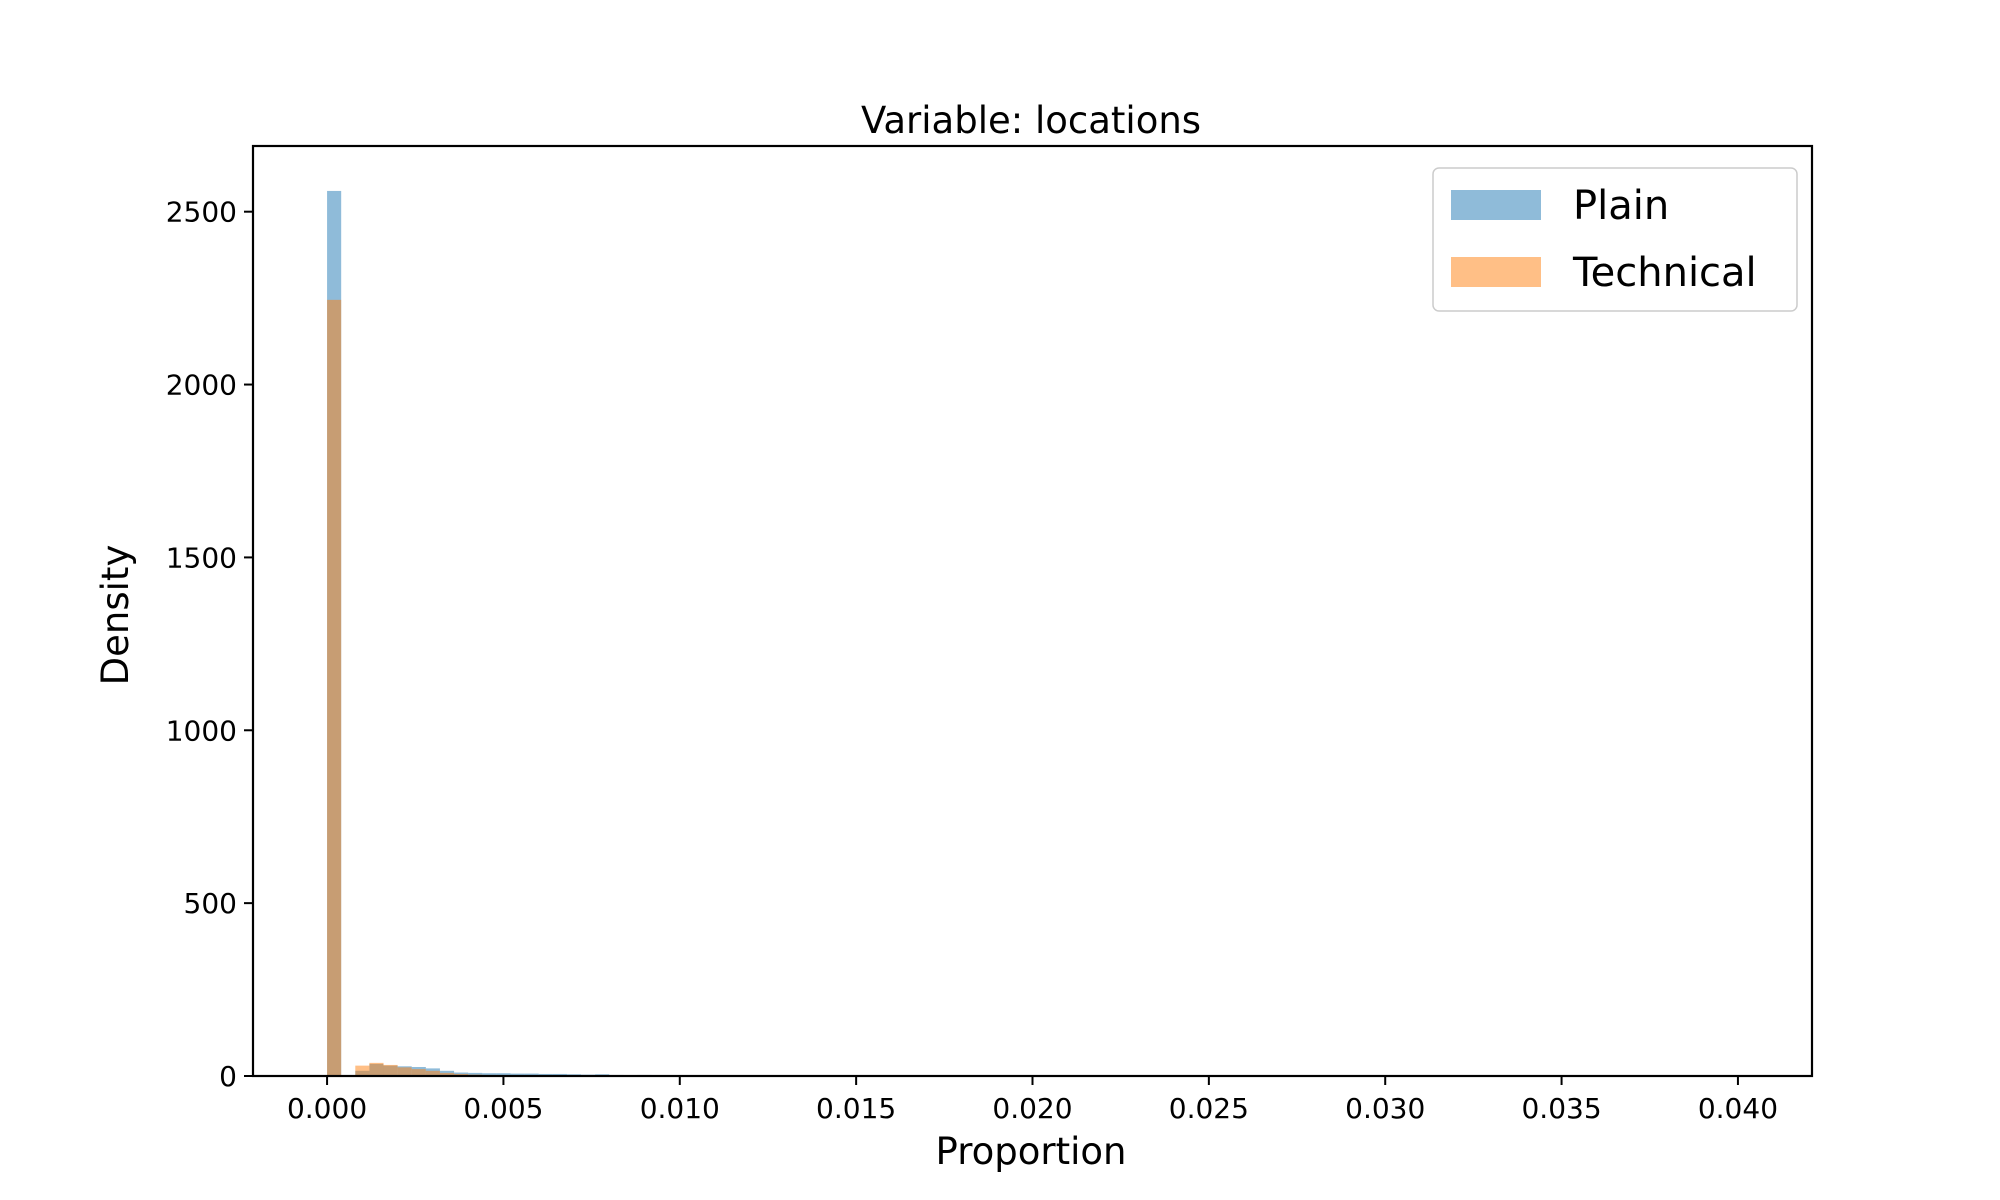 This screenshot has height=1200, width=2000. What do you see at coordinates (210, 903) in the screenshot?
I see `y-tick-label-1: 500` at bounding box center [210, 903].